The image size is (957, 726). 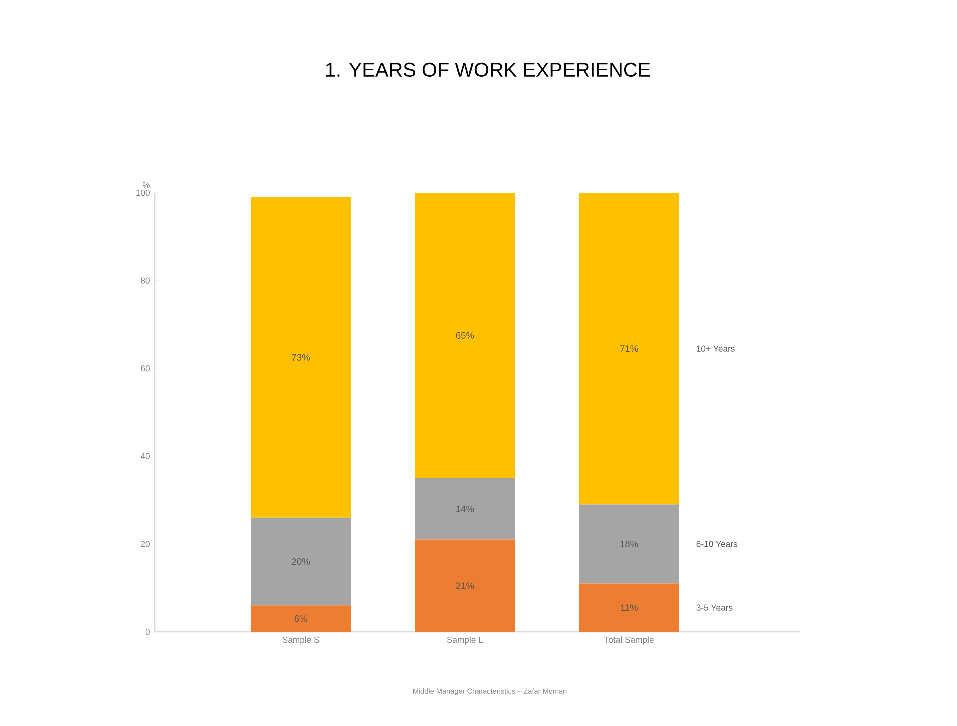 What do you see at coordinates (145, 456) in the screenshot?
I see `y-tick-label: 40` at bounding box center [145, 456].